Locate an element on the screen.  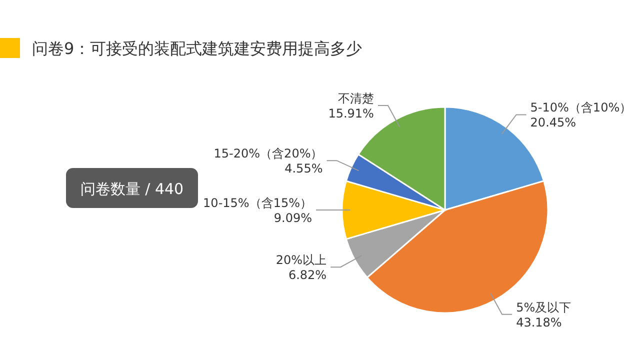
data-label: 6.82% is located at coordinates (307, 275).